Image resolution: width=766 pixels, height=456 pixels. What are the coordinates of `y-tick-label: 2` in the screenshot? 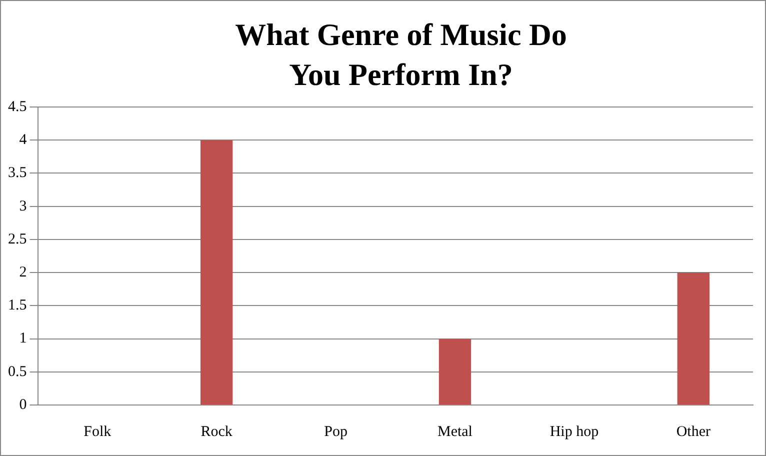 It's located at (23, 272).